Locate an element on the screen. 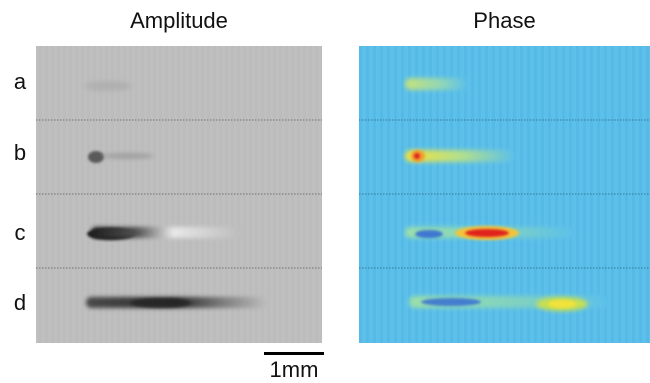 Image resolution: width=650 pixels, height=383 pixels. row-label-d: d is located at coordinates (20, 302).